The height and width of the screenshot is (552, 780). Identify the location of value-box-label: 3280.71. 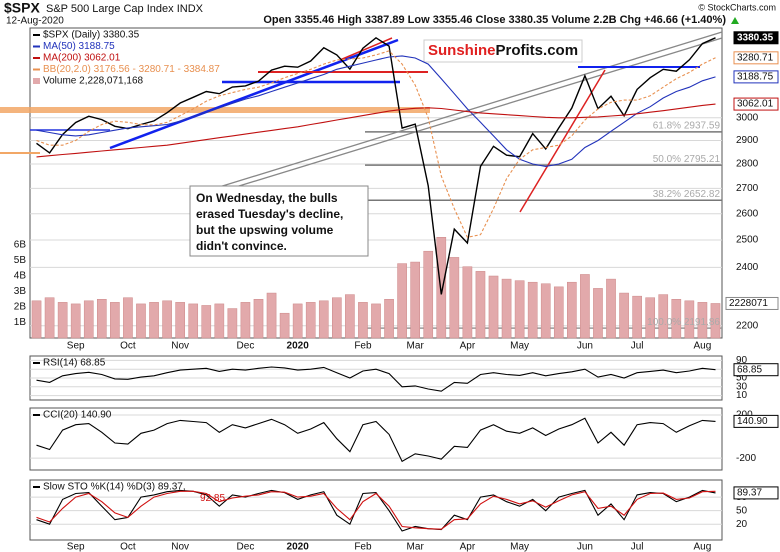
(755, 57).